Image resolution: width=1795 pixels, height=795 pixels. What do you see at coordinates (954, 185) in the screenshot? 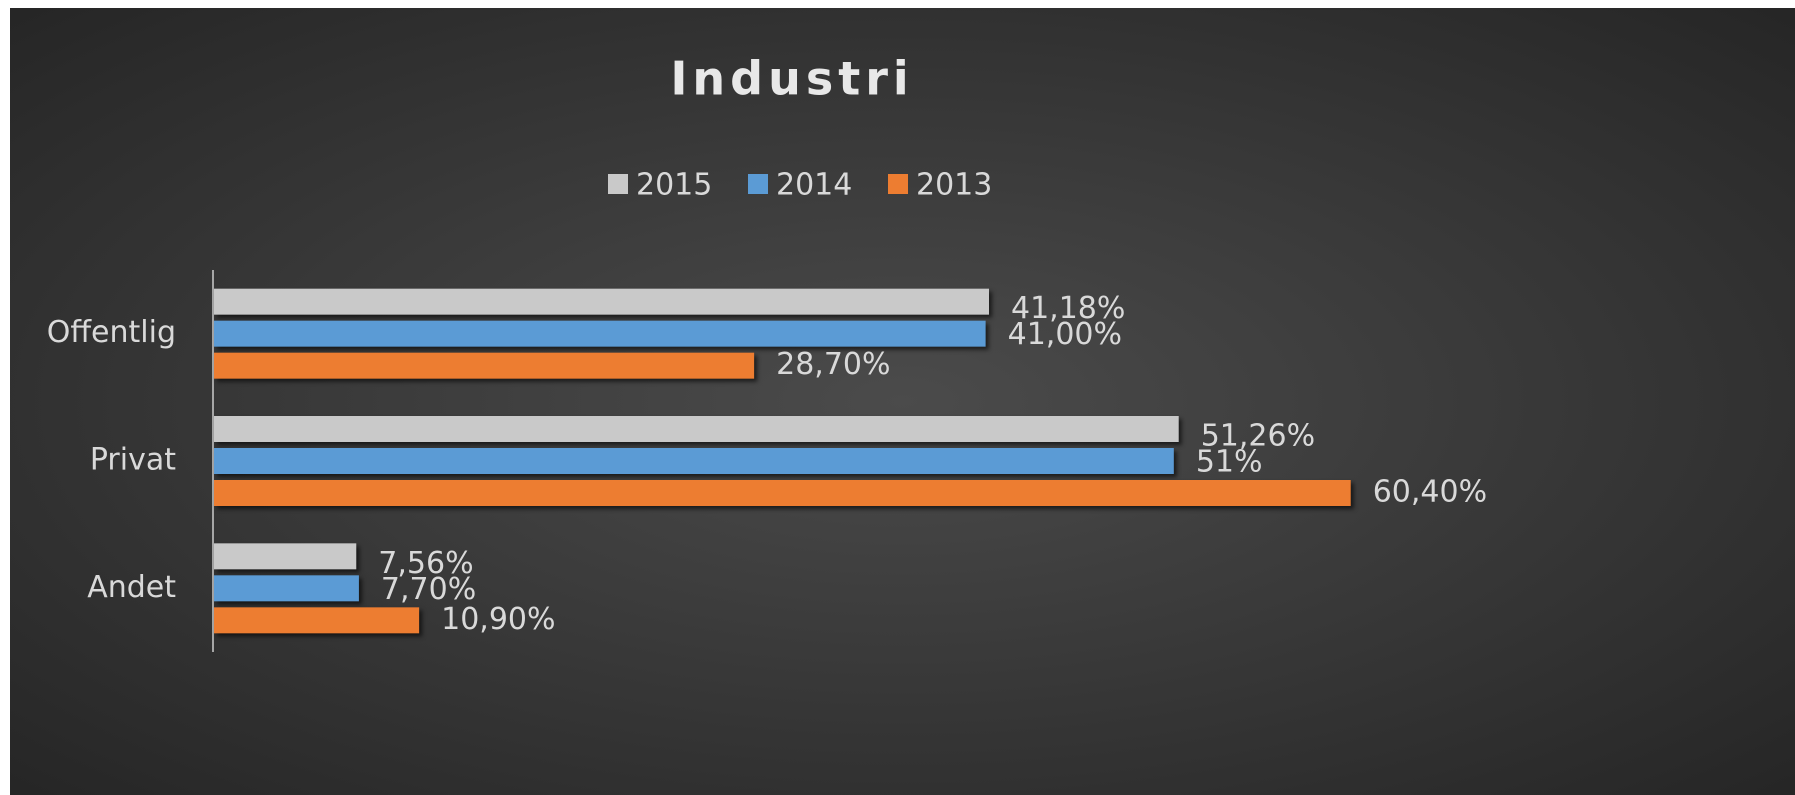
I see `legend-label: 2013` at bounding box center [954, 185].